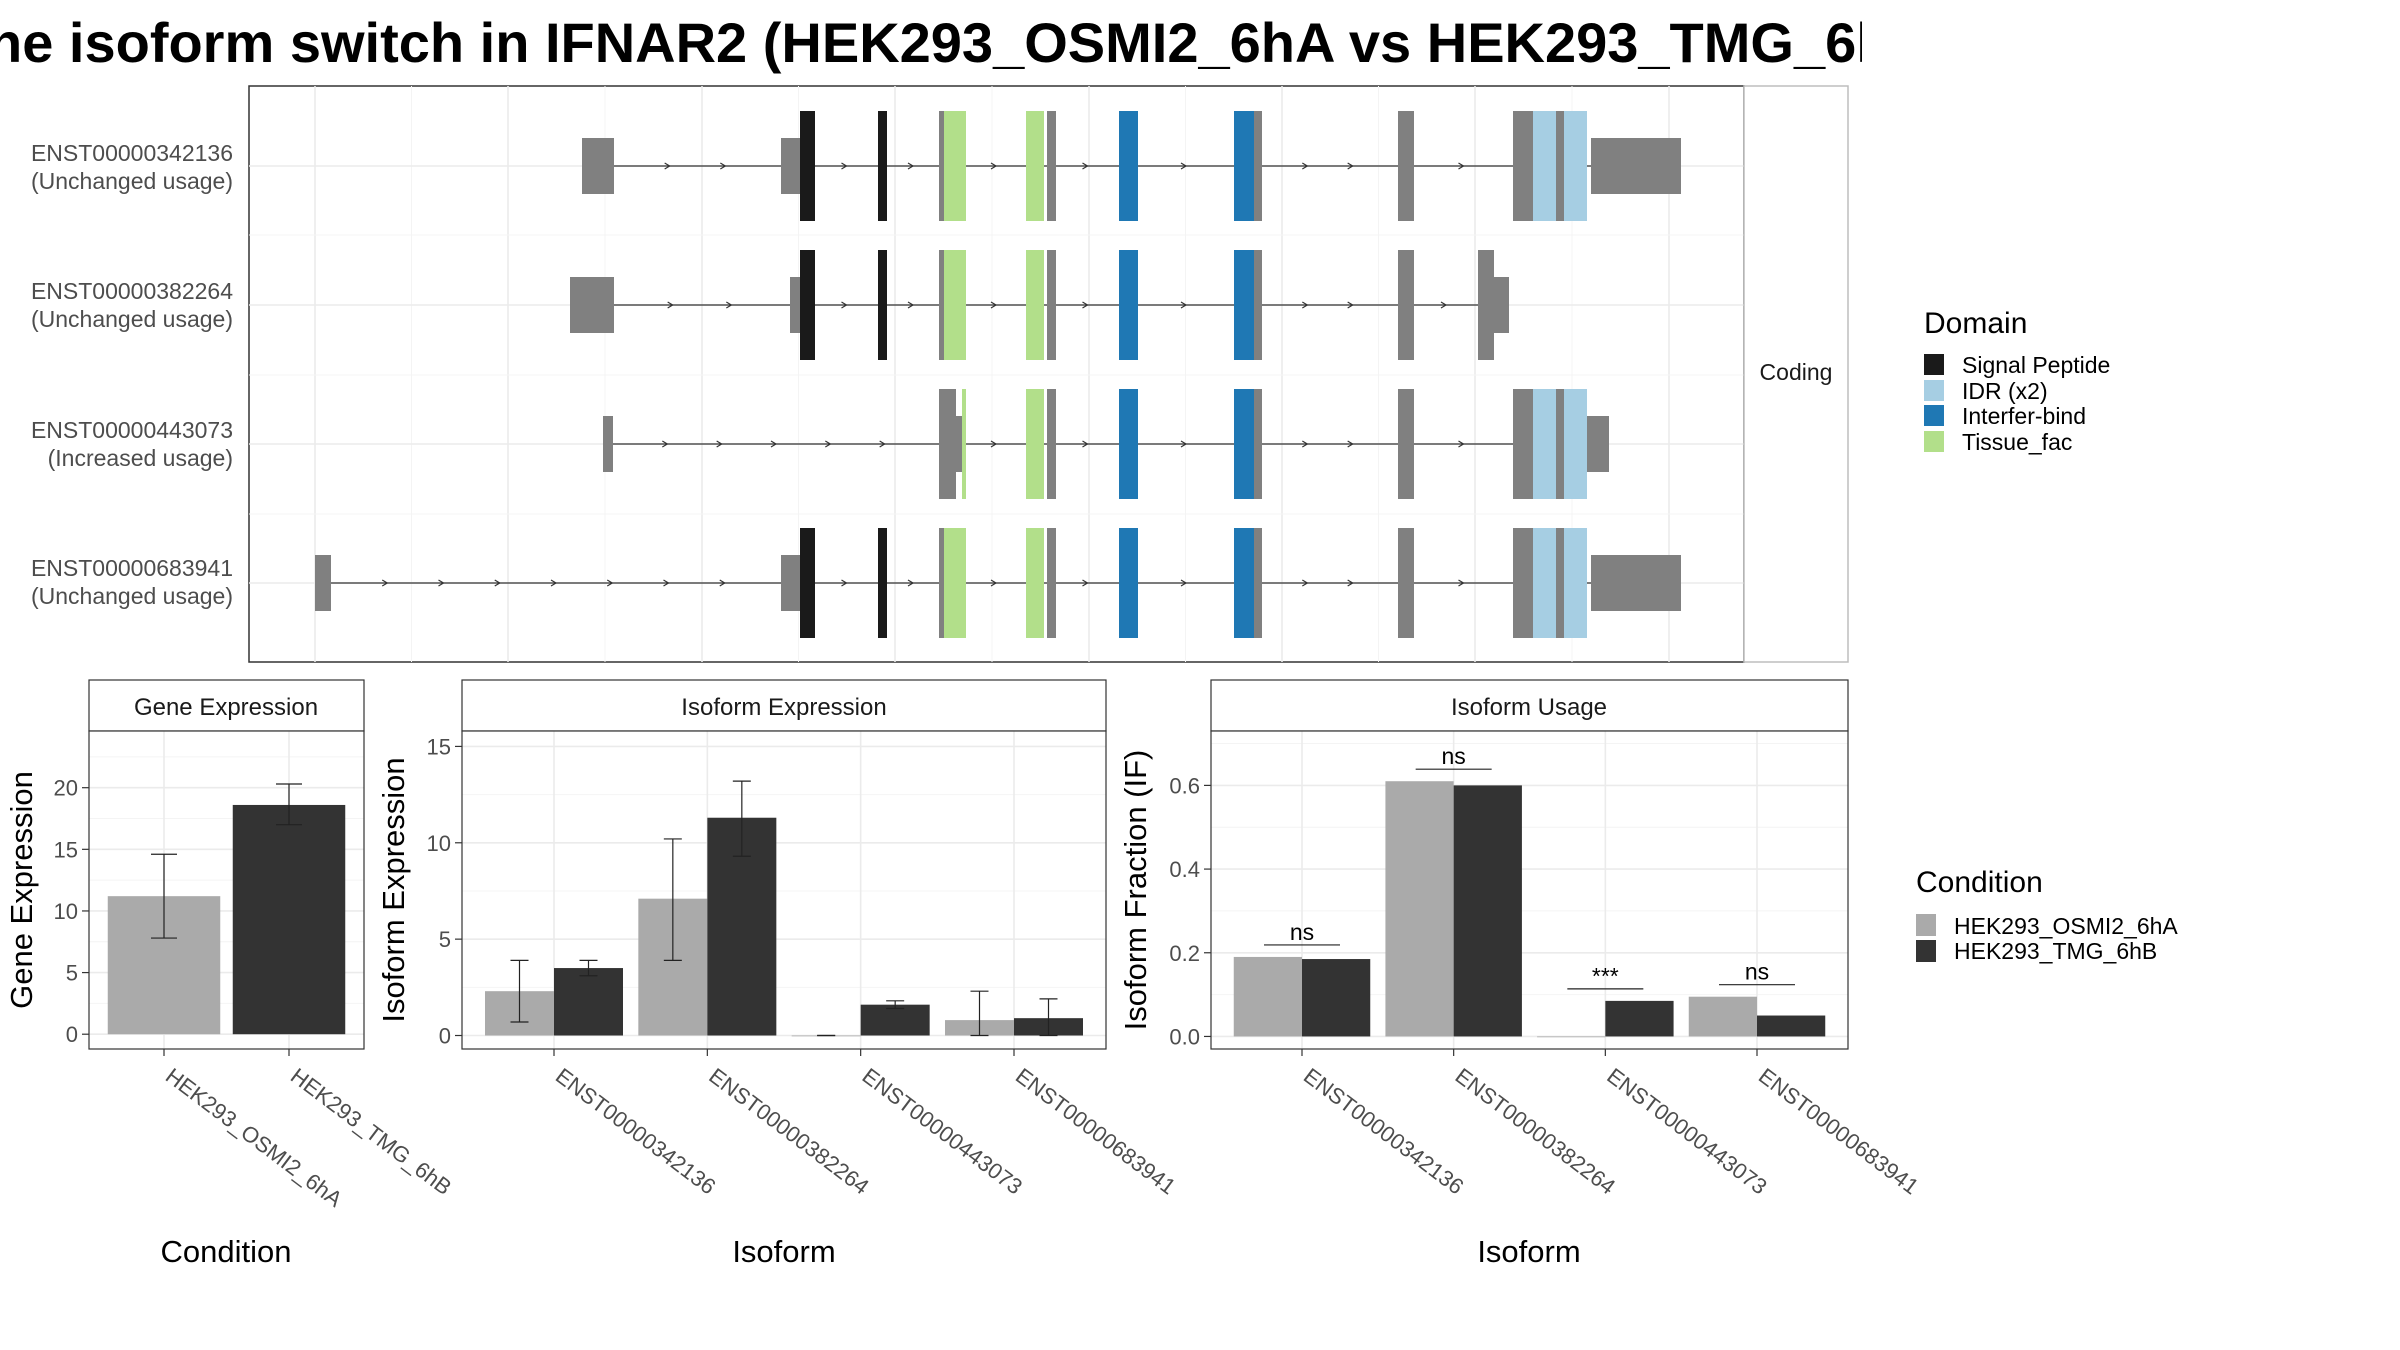 Image resolution: width=2400 pixels, height=1350 pixels. What do you see at coordinates (635, 1131) in the screenshot?
I see `x-tick-label: ENST00000342136` at bounding box center [635, 1131].